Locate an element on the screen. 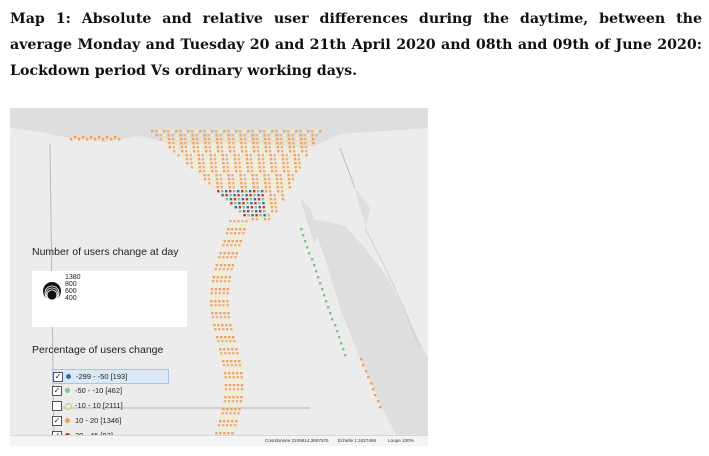 The height and width of the screenshot is (456, 709). legend-item: -10 - 10 [2111] is located at coordinates (112, 405).